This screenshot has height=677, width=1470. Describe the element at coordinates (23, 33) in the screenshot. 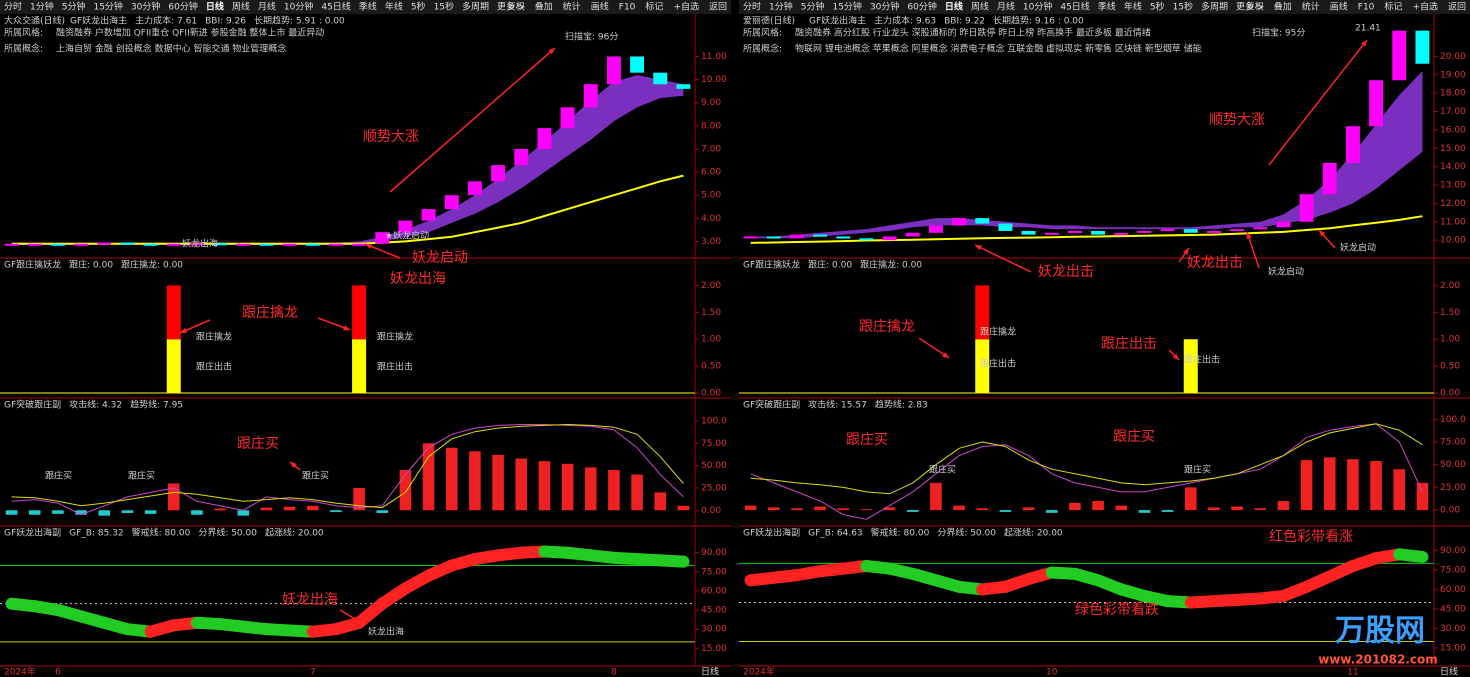

I see `info-label: 所属风格:` at that location.